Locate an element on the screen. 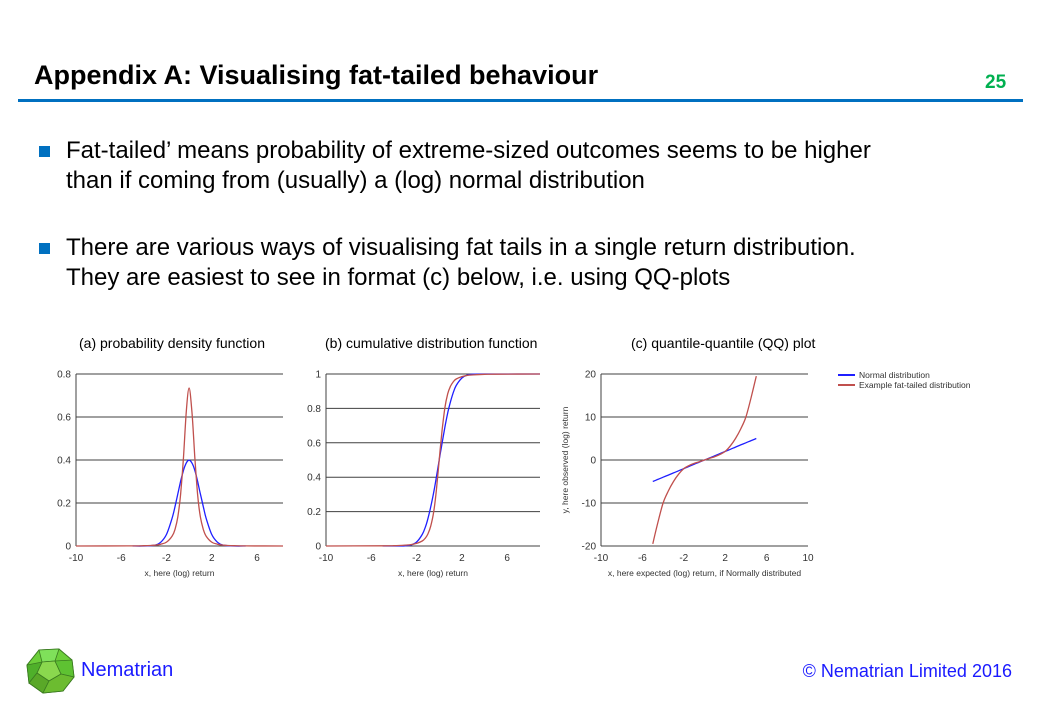  x-tick-label-c: -2 is located at coordinates (683, 558).